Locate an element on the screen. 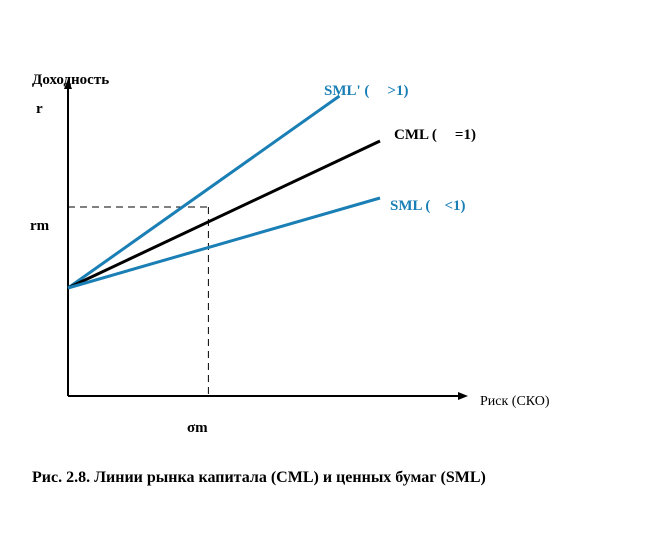 The height and width of the screenshot is (534, 649). series-label-sml: SML (<1) is located at coordinates (427, 206).